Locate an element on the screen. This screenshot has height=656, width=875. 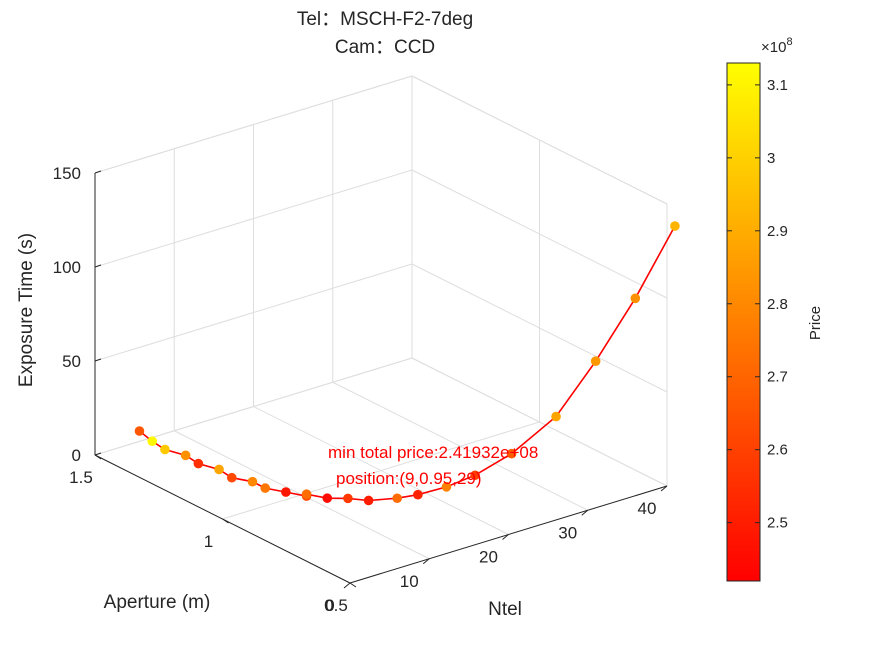
colorbar-tick-label: 2.5 is located at coordinates (777, 523).